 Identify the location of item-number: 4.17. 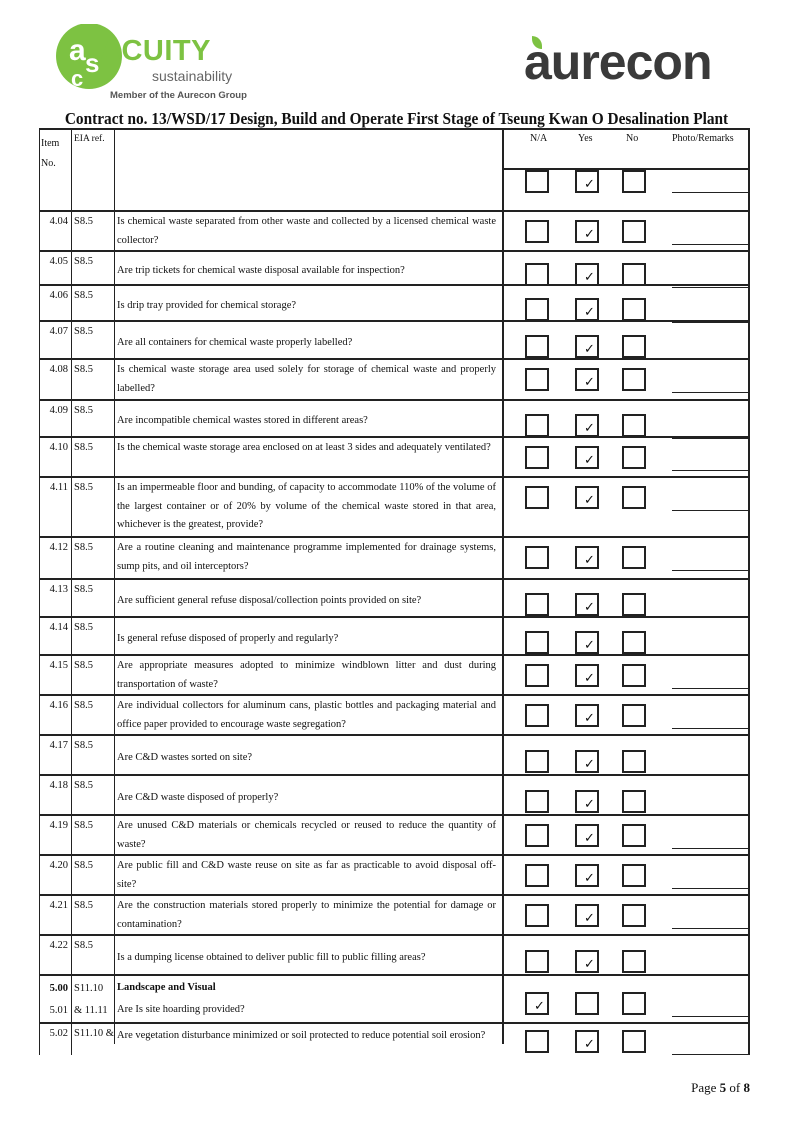
(58, 745).